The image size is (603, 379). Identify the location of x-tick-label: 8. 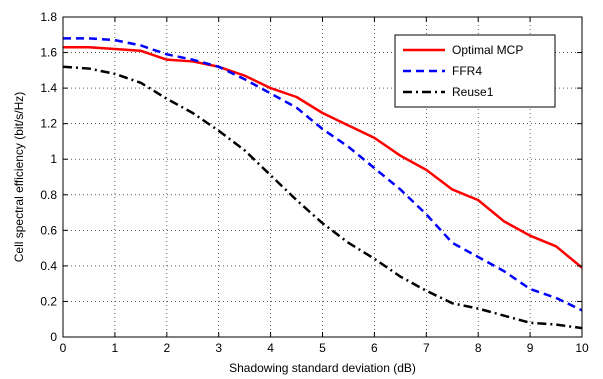
(478, 348).